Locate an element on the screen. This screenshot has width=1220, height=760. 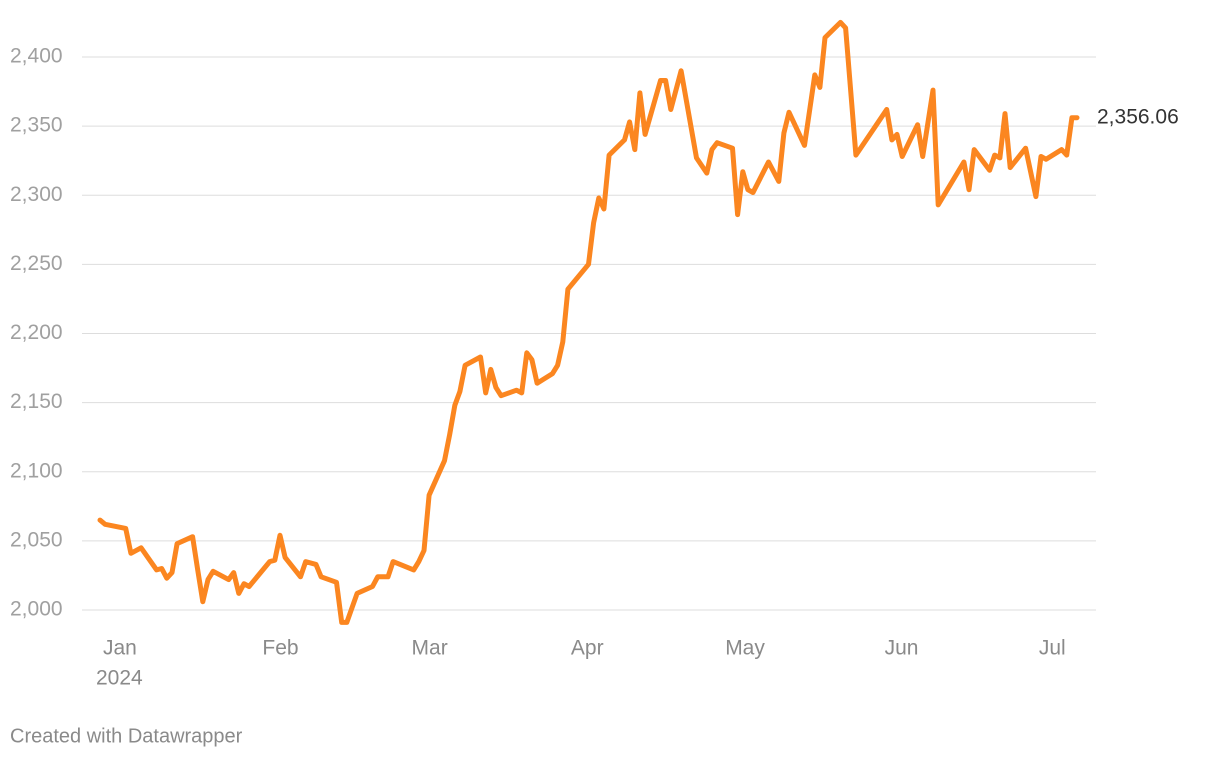
footer: Created with Datawrapper is located at coordinates (126, 736).